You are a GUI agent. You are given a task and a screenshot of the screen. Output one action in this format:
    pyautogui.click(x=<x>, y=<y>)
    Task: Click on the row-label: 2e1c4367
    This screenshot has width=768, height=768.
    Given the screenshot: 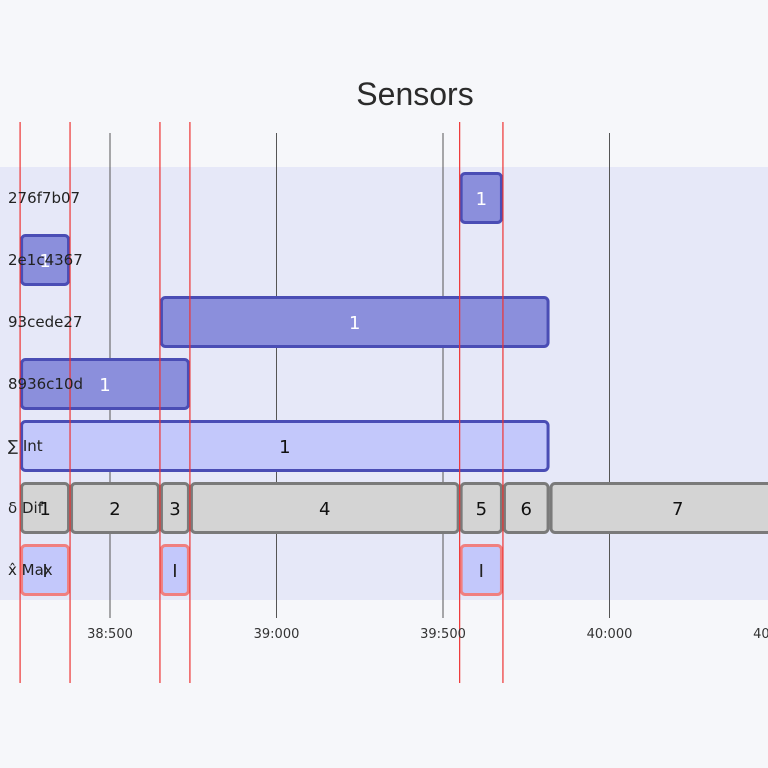 What is the action you would take?
    pyautogui.click(x=45, y=260)
    